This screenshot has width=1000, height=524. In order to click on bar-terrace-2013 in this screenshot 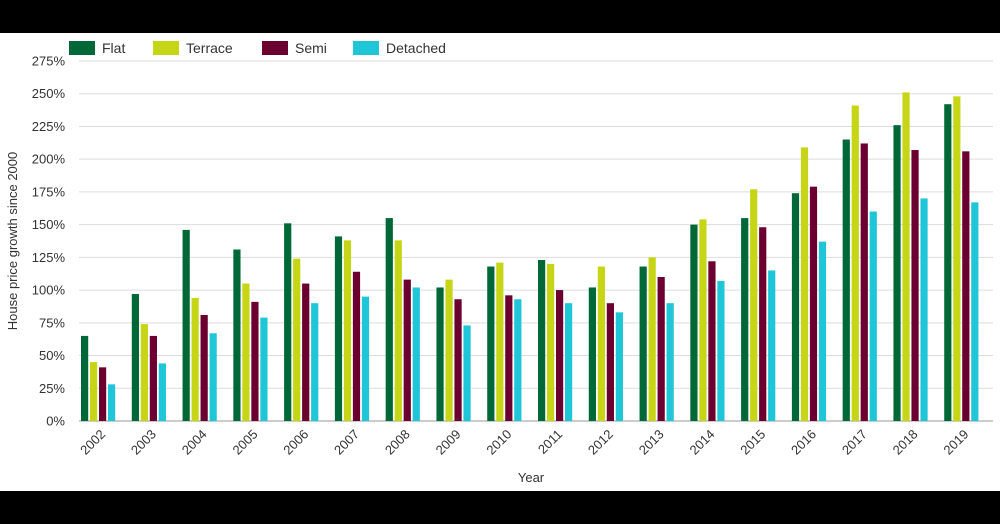, I will do `click(652, 339)`.